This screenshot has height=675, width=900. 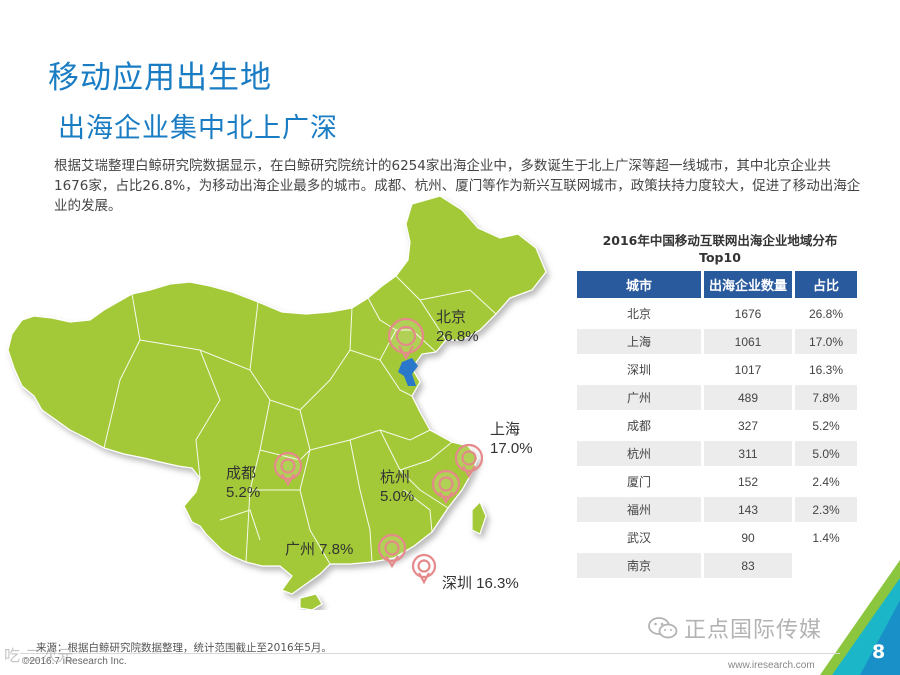 What do you see at coordinates (640, 369) in the screenshot?
I see `cell-city: 深圳` at bounding box center [640, 369].